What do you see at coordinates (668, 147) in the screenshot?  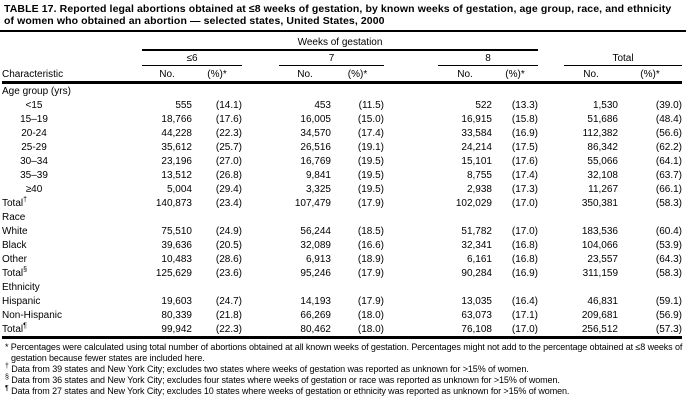 I see `cell-percent: (62.2)` at bounding box center [668, 147].